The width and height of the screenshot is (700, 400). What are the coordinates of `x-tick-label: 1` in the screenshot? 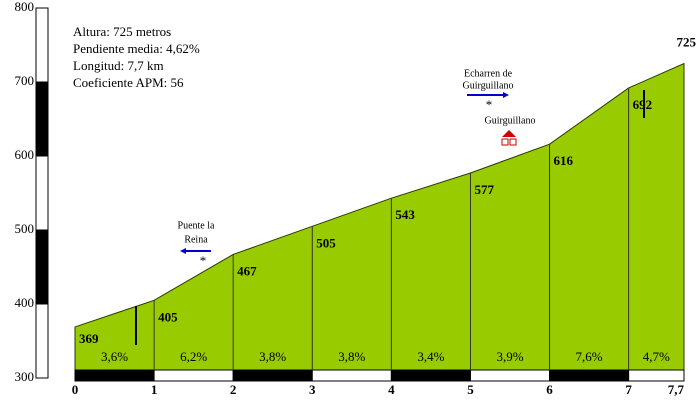 It's located at (154, 389).